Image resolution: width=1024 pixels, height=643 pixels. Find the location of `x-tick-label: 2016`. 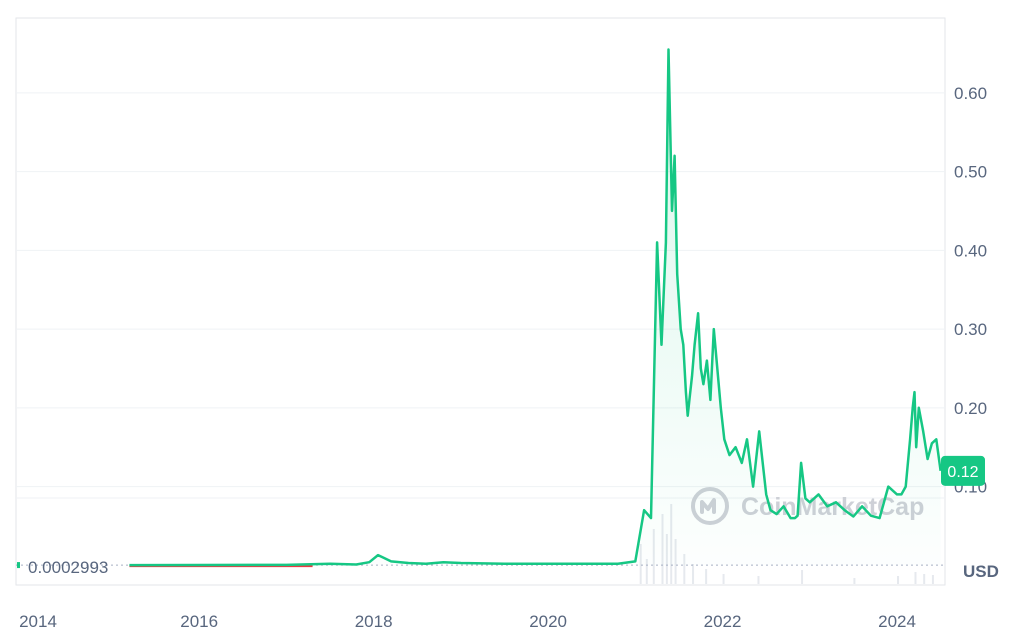

x-tick-label: 2016 is located at coordinates (199, 621).